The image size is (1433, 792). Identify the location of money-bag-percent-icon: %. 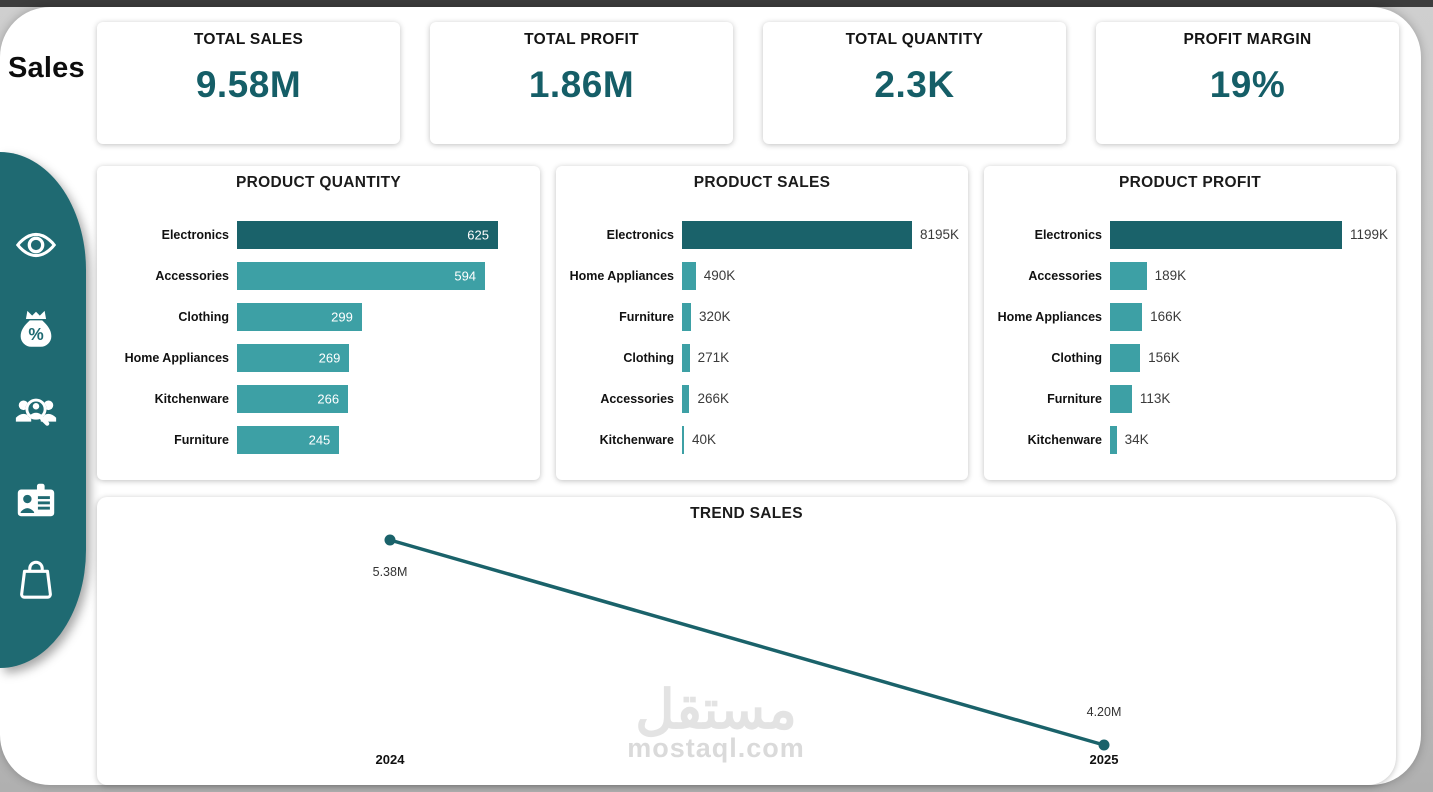
(36, 330).